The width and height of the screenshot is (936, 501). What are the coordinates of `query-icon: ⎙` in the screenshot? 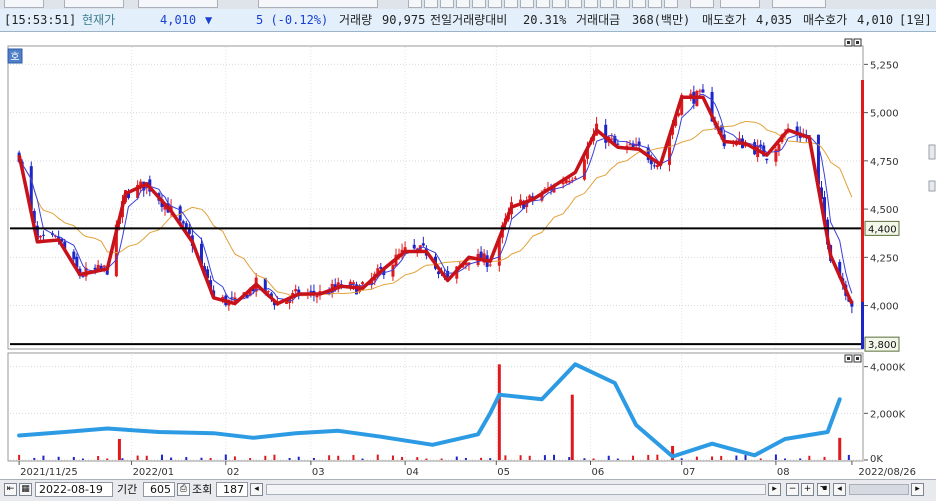 It's located at (183, 489).